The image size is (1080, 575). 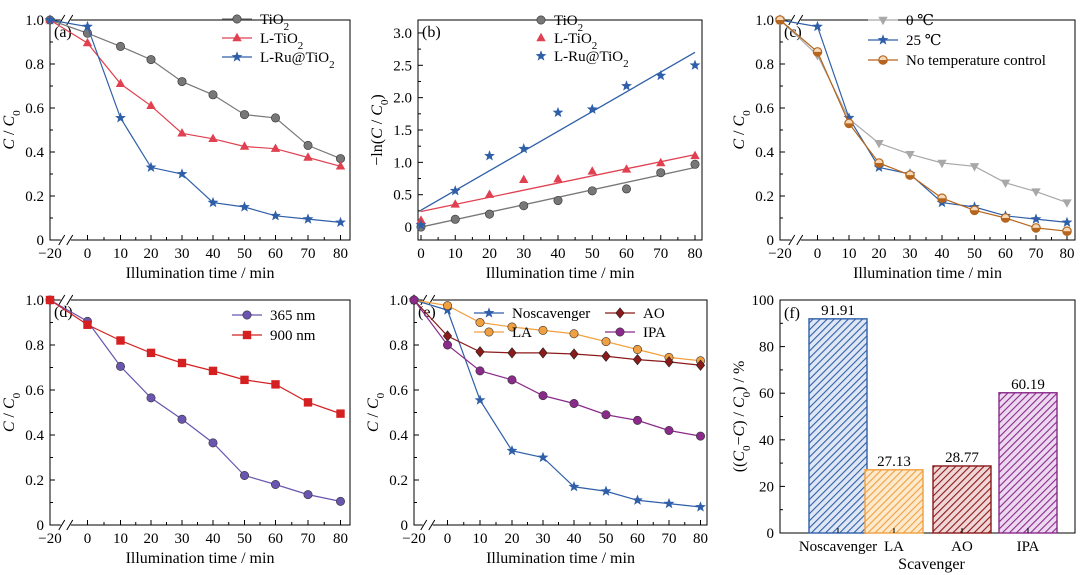 What do you see at coordinates (293, 316) in the screenshot?
I see `legend-label: 365 nm` at bounding box center [293, 316].